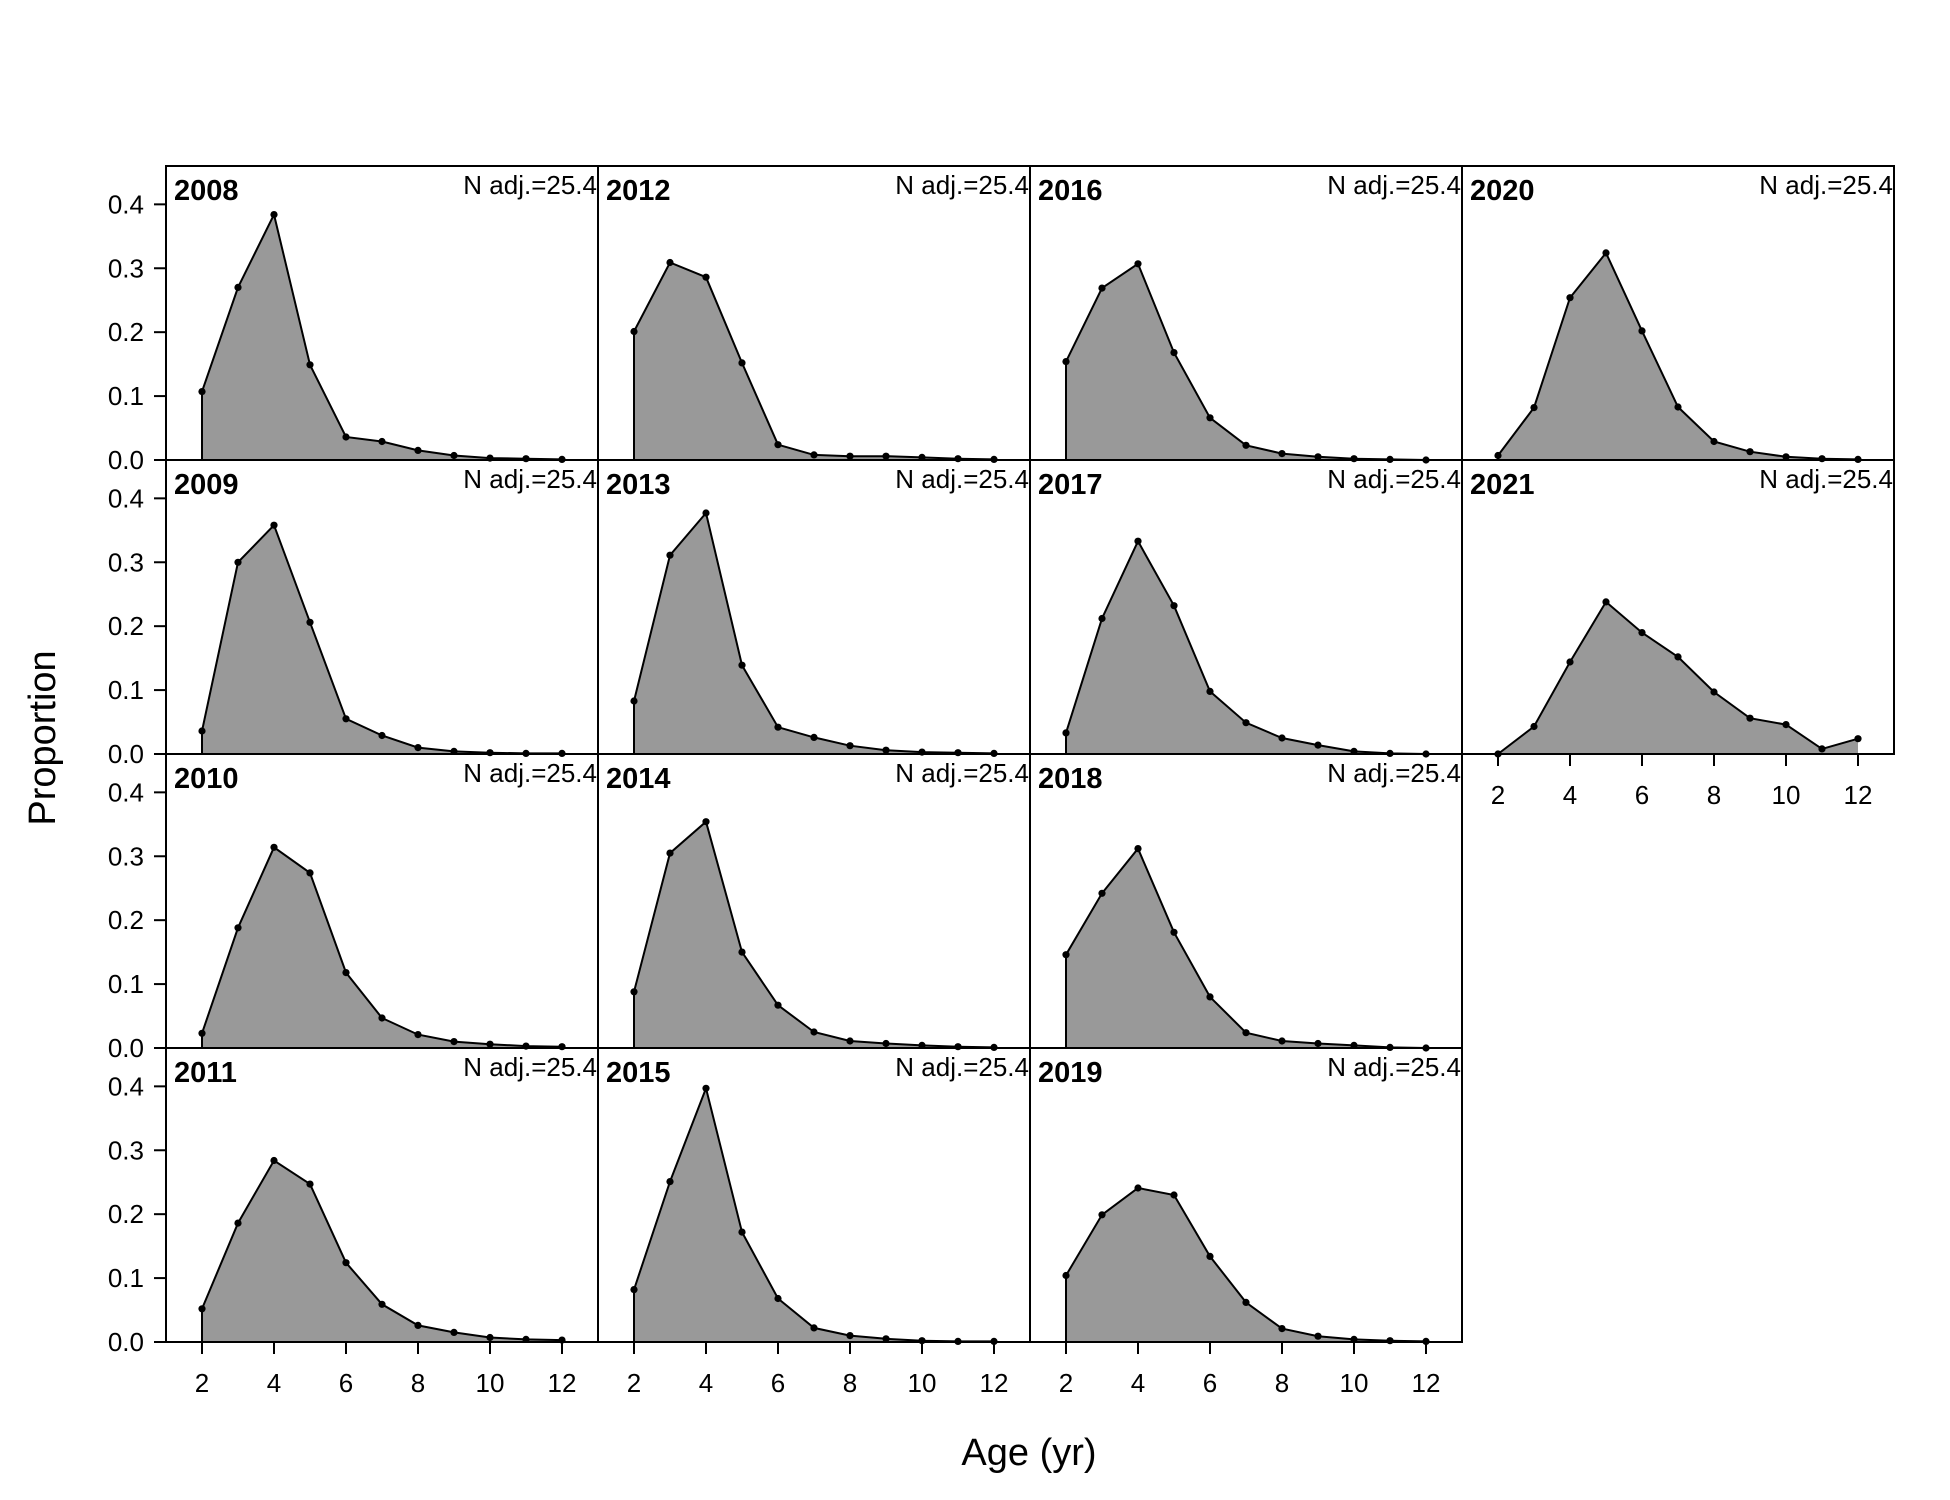 The height and width of the screenshot is (1500, 1950). I want to click on area-2020, so click(1678, 356).